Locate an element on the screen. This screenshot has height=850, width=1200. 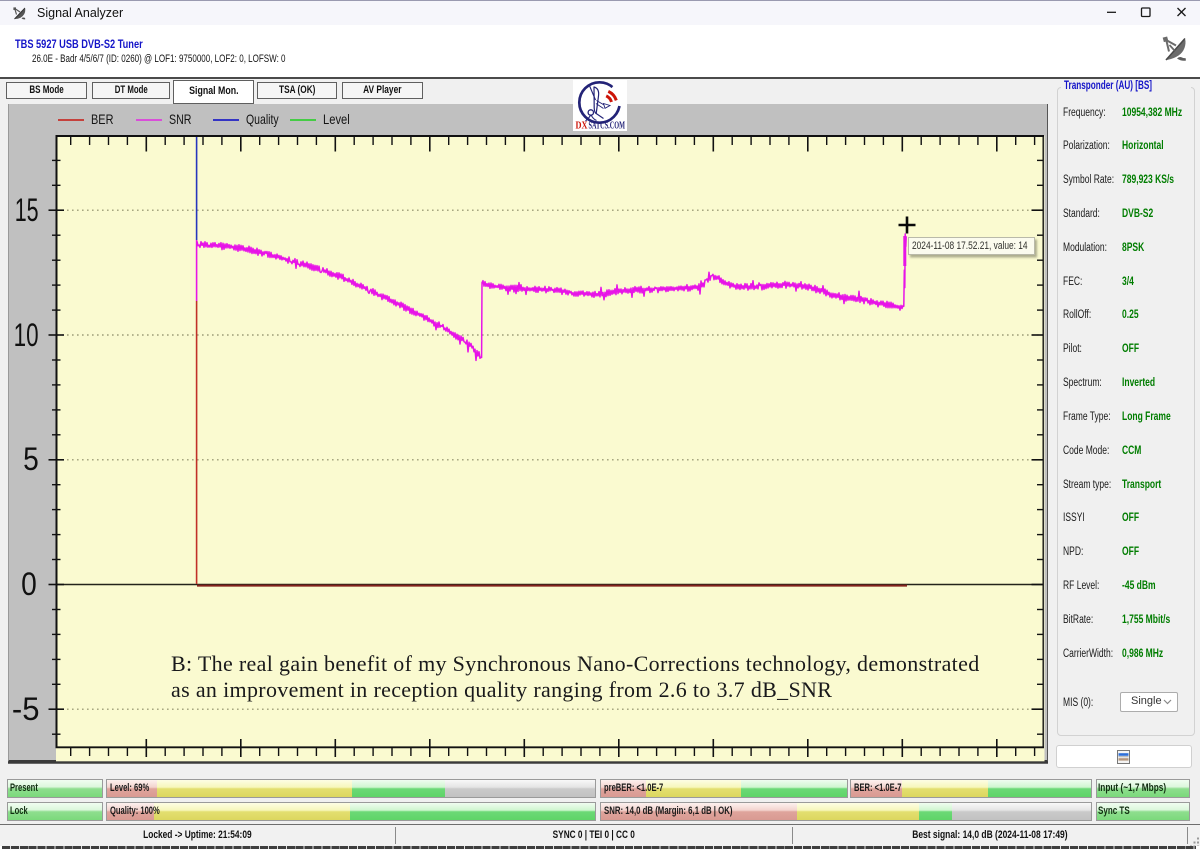
svg-text: SATCS.COM is located at coordinates (607, 126).